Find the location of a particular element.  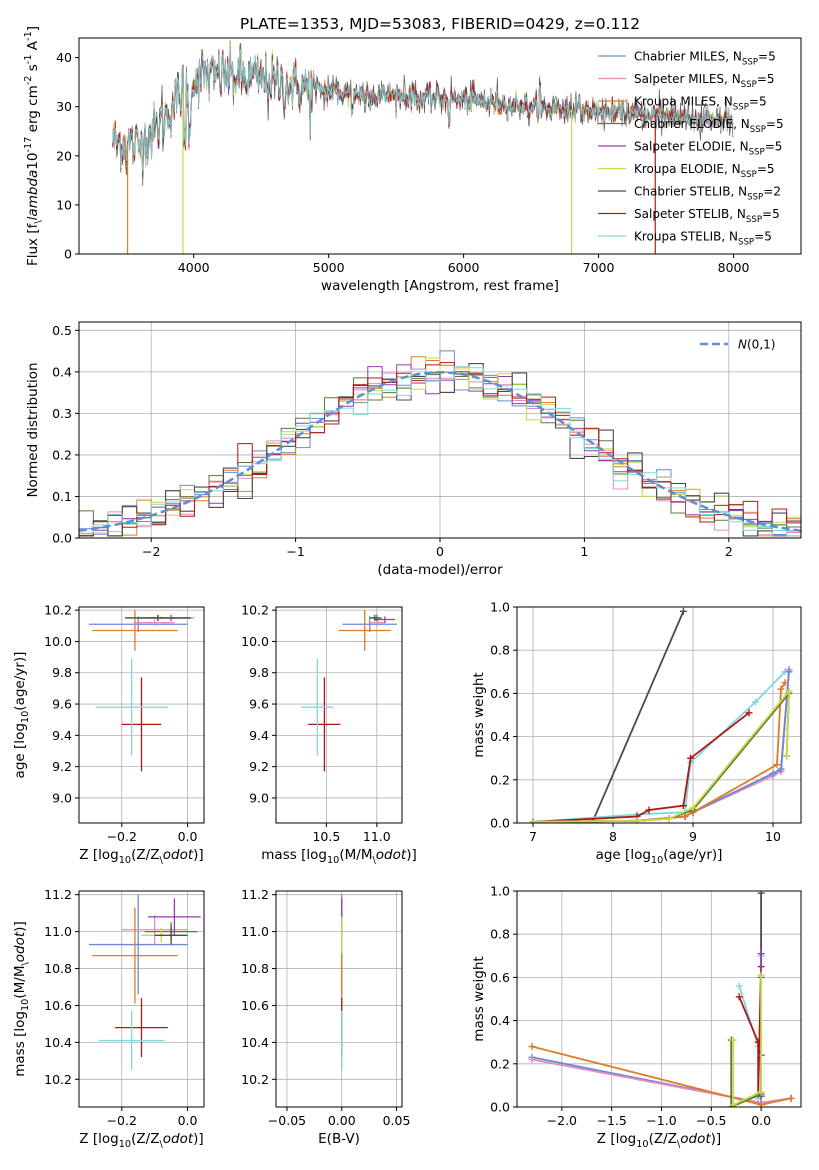

text-run: x is located at coordinates (33, 242).